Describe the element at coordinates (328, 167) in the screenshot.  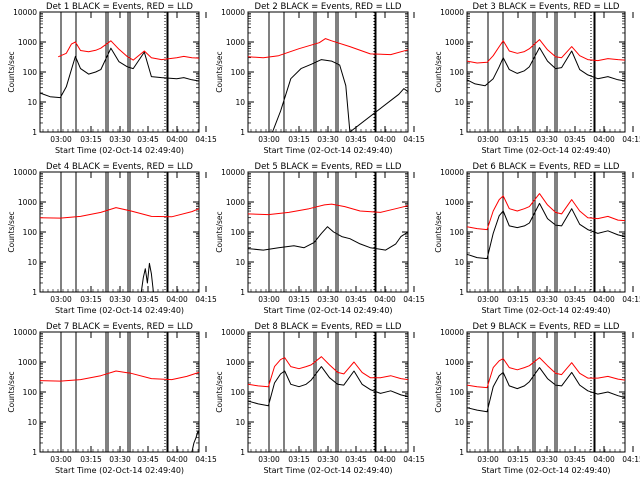
I see `panel-title: Det 5 BLACK = Events, RED = LLD` at that location.